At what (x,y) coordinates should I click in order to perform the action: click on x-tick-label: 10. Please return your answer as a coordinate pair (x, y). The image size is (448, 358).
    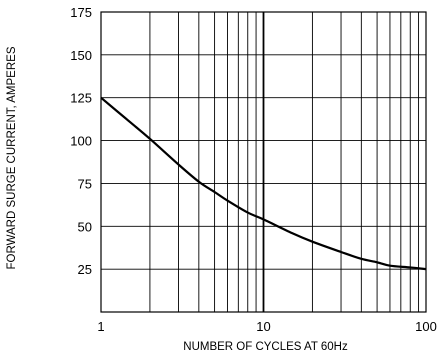
    Looking at the image, I should click on (263, 326).